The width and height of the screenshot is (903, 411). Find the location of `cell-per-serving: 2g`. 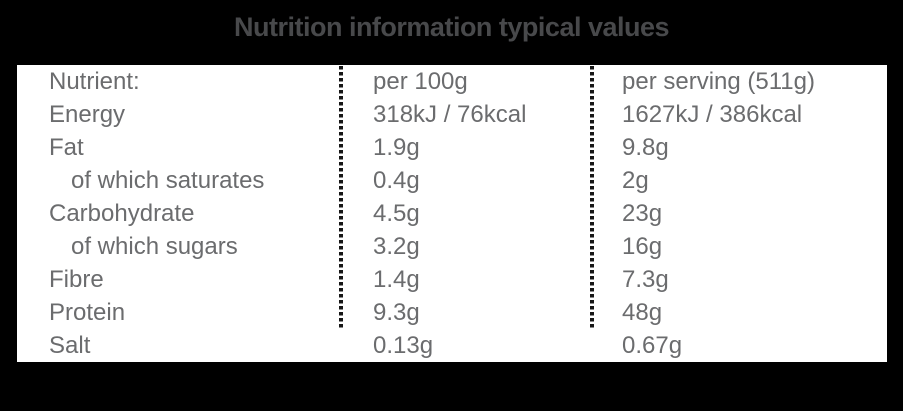

cell-per-serving: 2g is located at coordinates (635, 180).